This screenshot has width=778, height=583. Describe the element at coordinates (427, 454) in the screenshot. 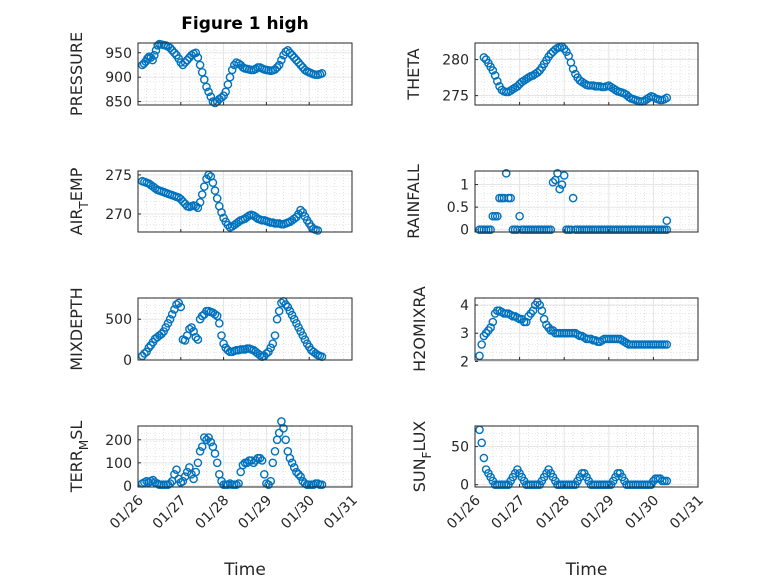

I see `y-label-sub: F` at that location.